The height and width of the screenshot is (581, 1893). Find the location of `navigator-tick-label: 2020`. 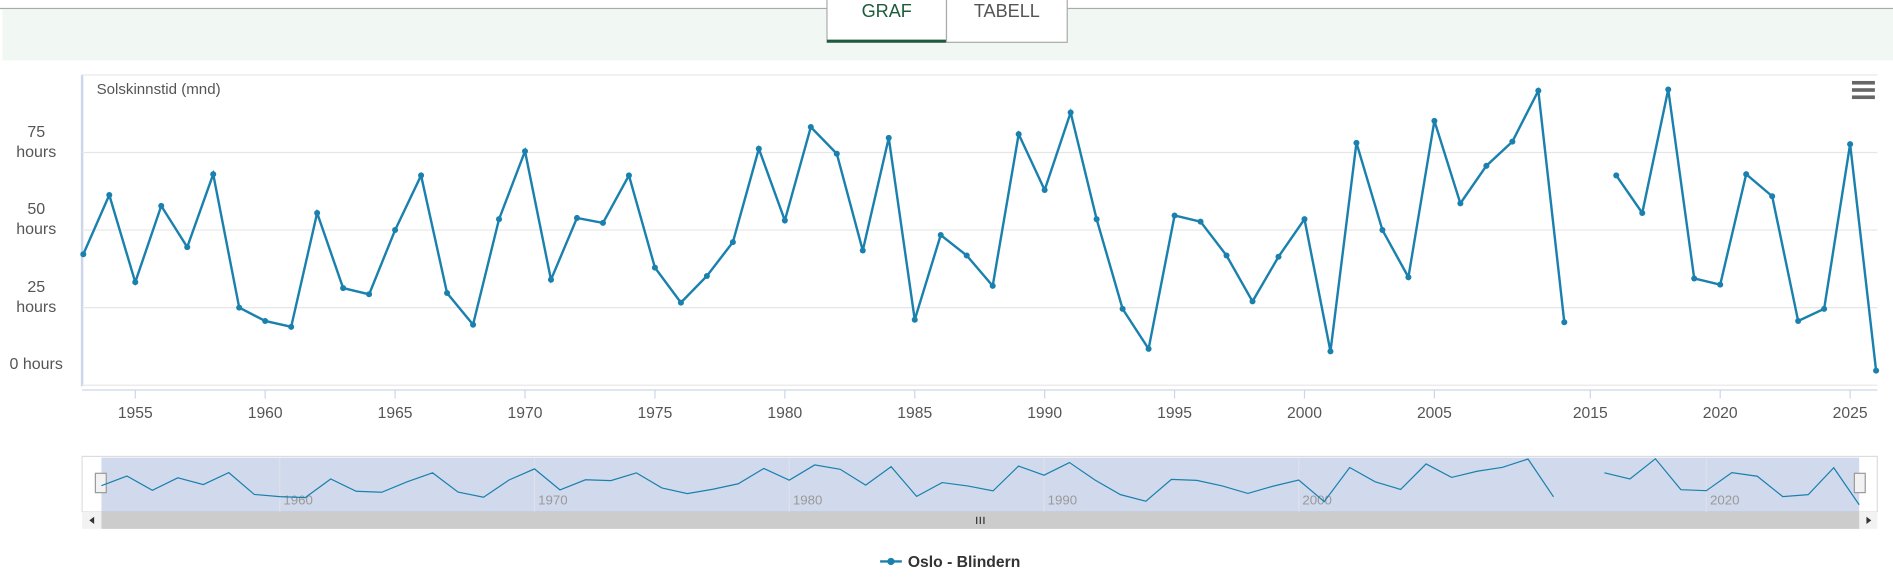

navigator-tick-label: 2020 is located at coordinates (1725, 500).